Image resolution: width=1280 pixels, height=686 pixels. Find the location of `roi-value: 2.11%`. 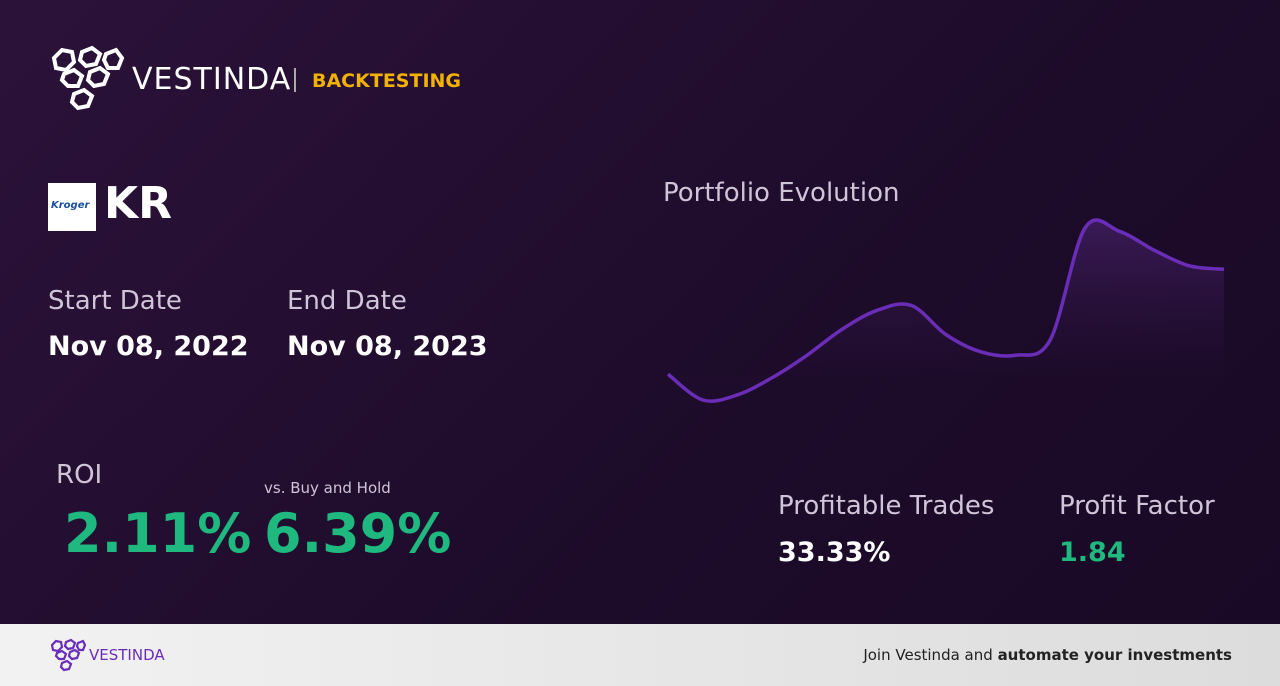

roi-value: 2.11% is located at coordinates (158, 533).